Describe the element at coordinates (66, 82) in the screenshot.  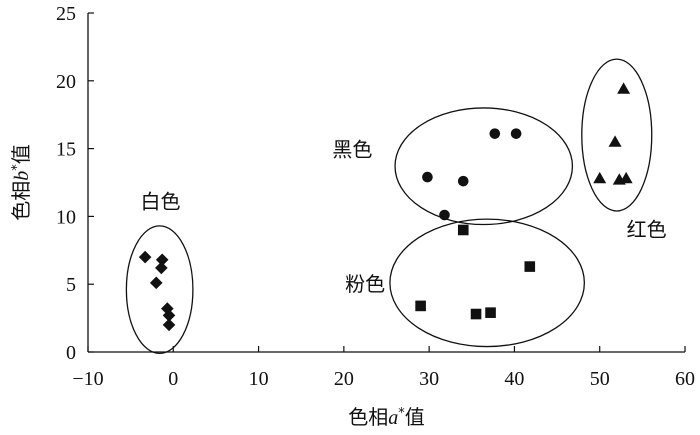
I see `y-tick-label-20: 20` at that location.